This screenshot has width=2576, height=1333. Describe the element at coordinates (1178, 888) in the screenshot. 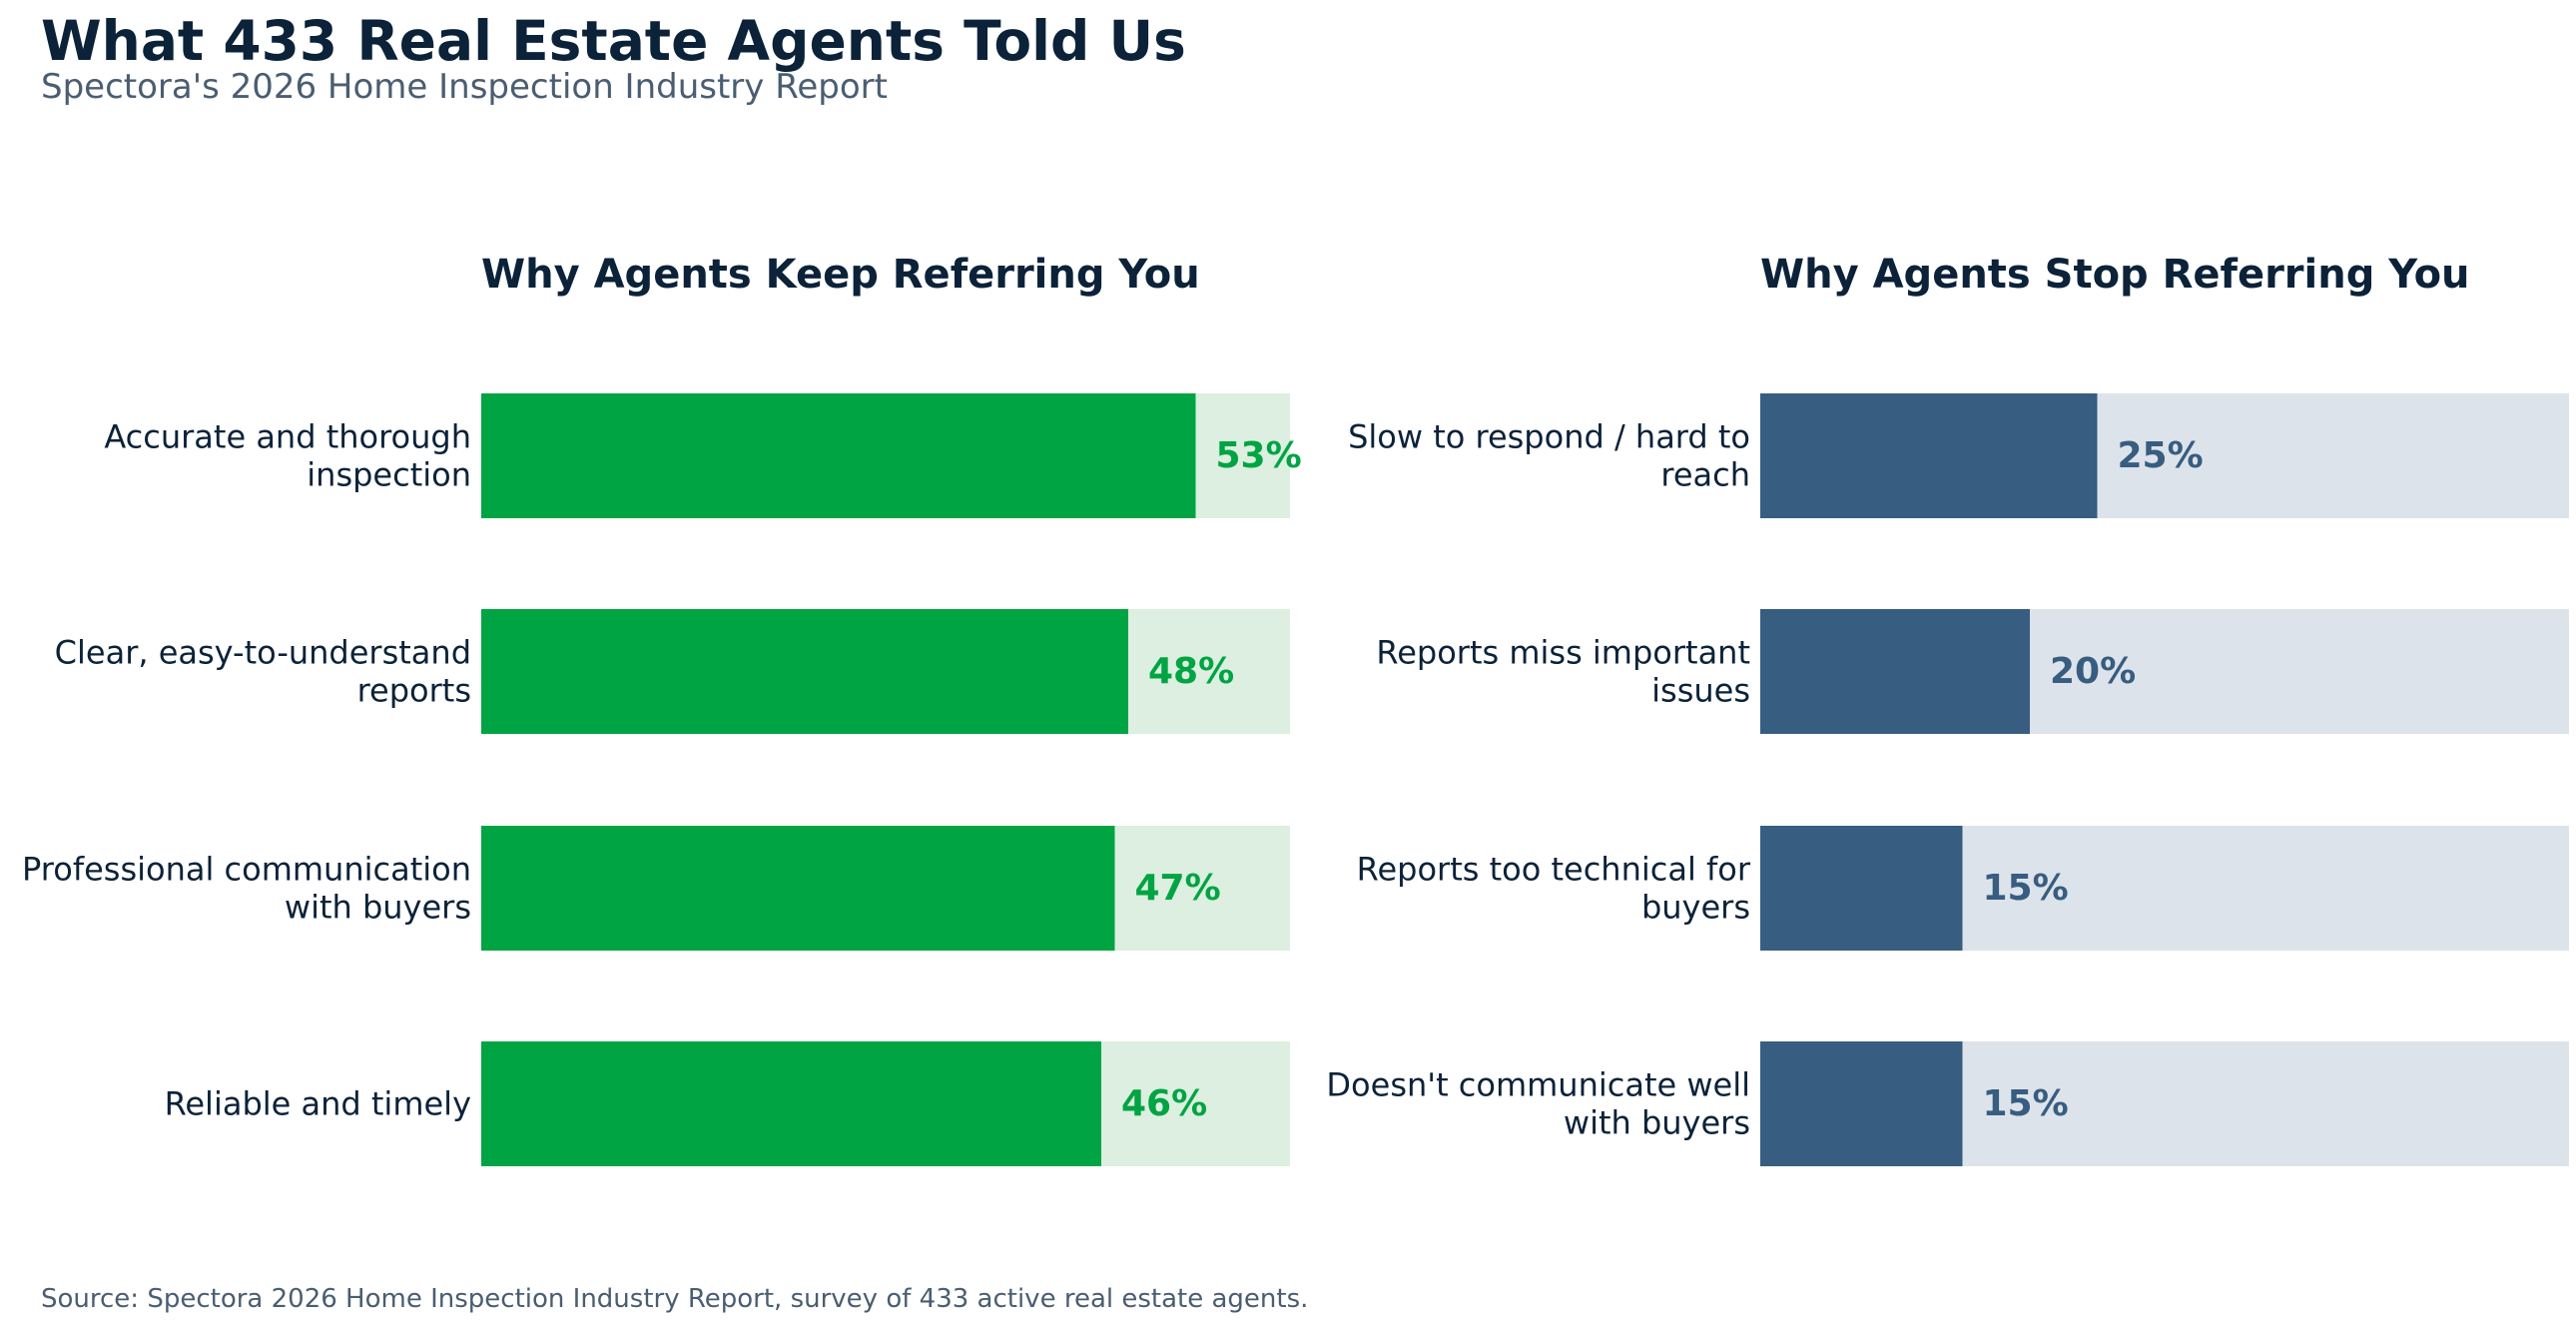

I see `bar-value-label: 47%` at that location.